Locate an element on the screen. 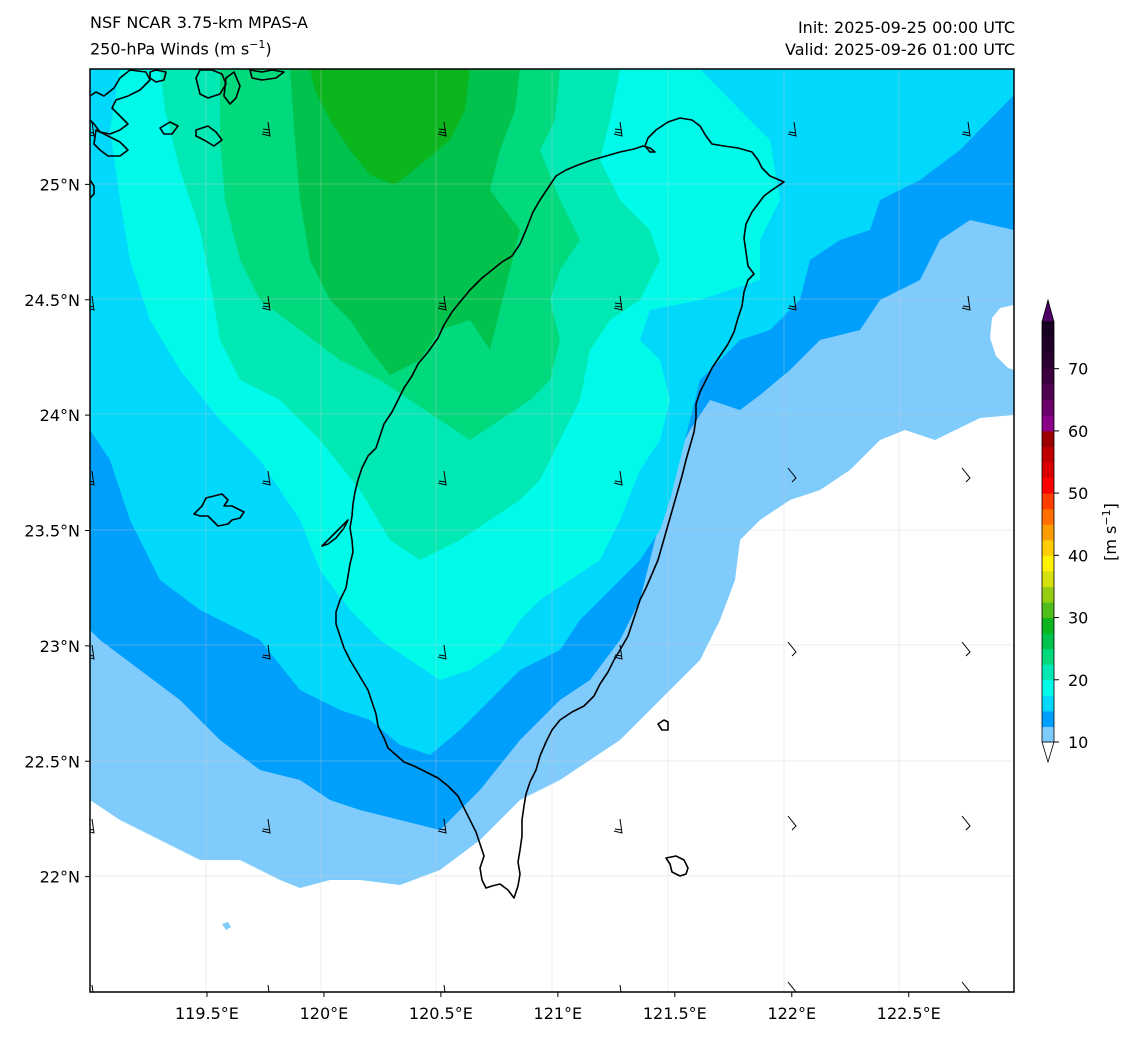 The width and height of the screenshot is (1137, 1037). colorbar-ticks: 10 20 30 40 50 60 70 is located at coordinates (1071, 556).